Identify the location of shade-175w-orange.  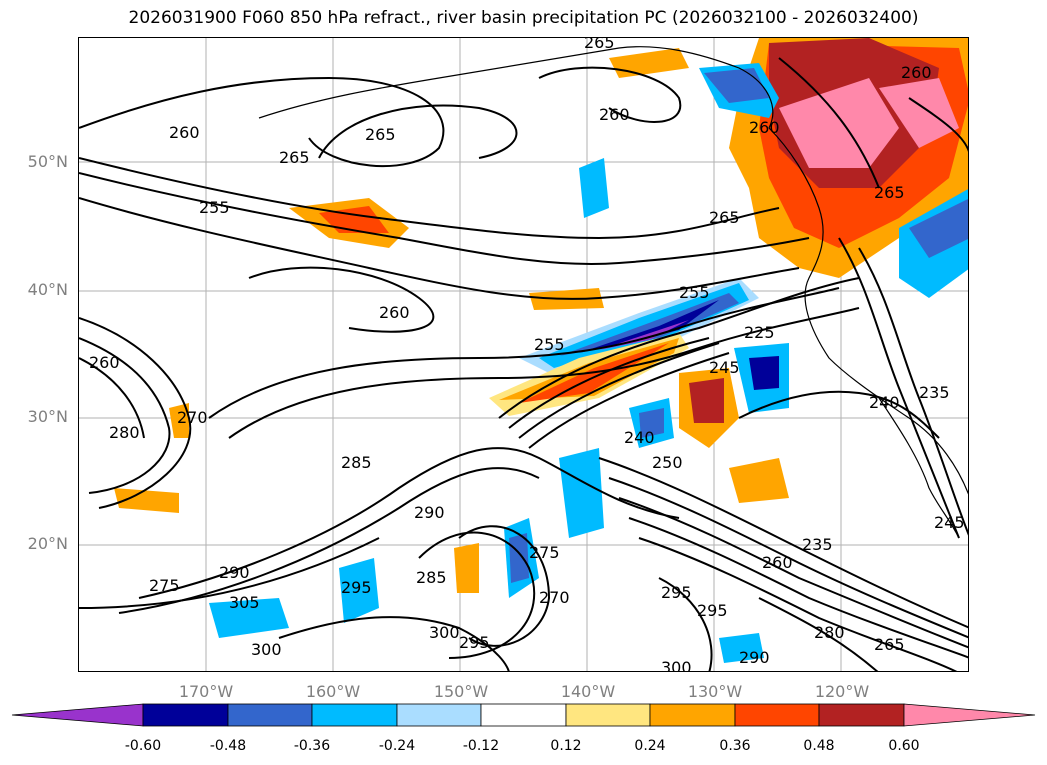
(146, 500).